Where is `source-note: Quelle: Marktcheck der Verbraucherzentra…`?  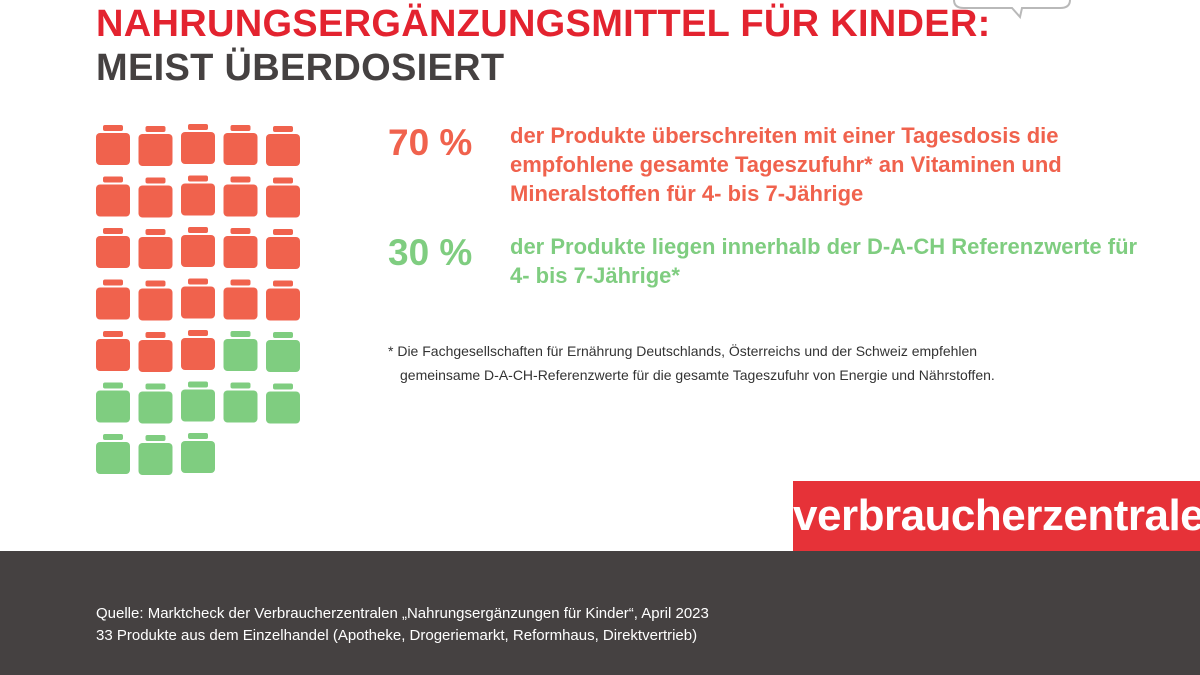 source-note: Quelle: Marktcheck der Verbraucherzentra… is located at coordinates (402, 625).